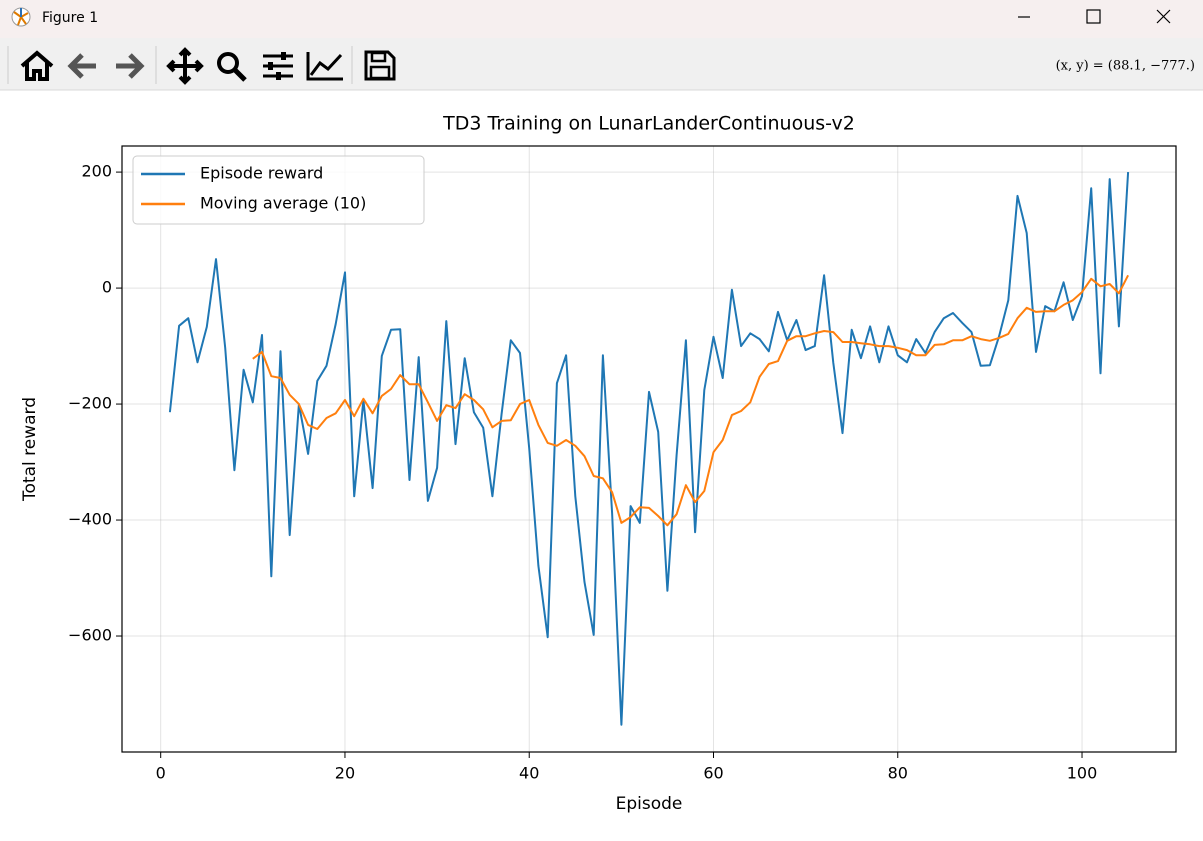 The width and height of the screenshot is (1203, 841). I want to click on x-tick-label: 0, so click(161, 773).